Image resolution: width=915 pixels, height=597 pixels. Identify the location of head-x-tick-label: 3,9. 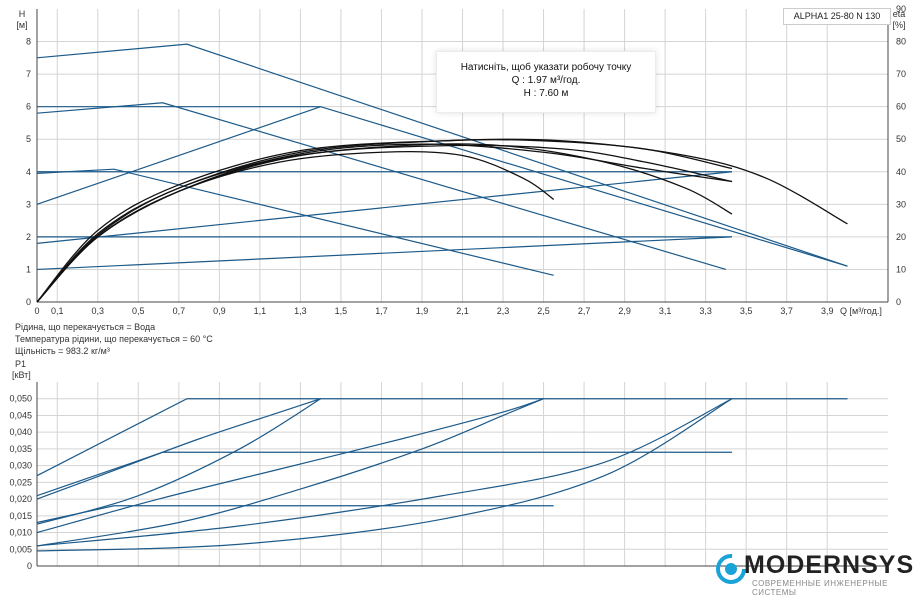
(827, 311).